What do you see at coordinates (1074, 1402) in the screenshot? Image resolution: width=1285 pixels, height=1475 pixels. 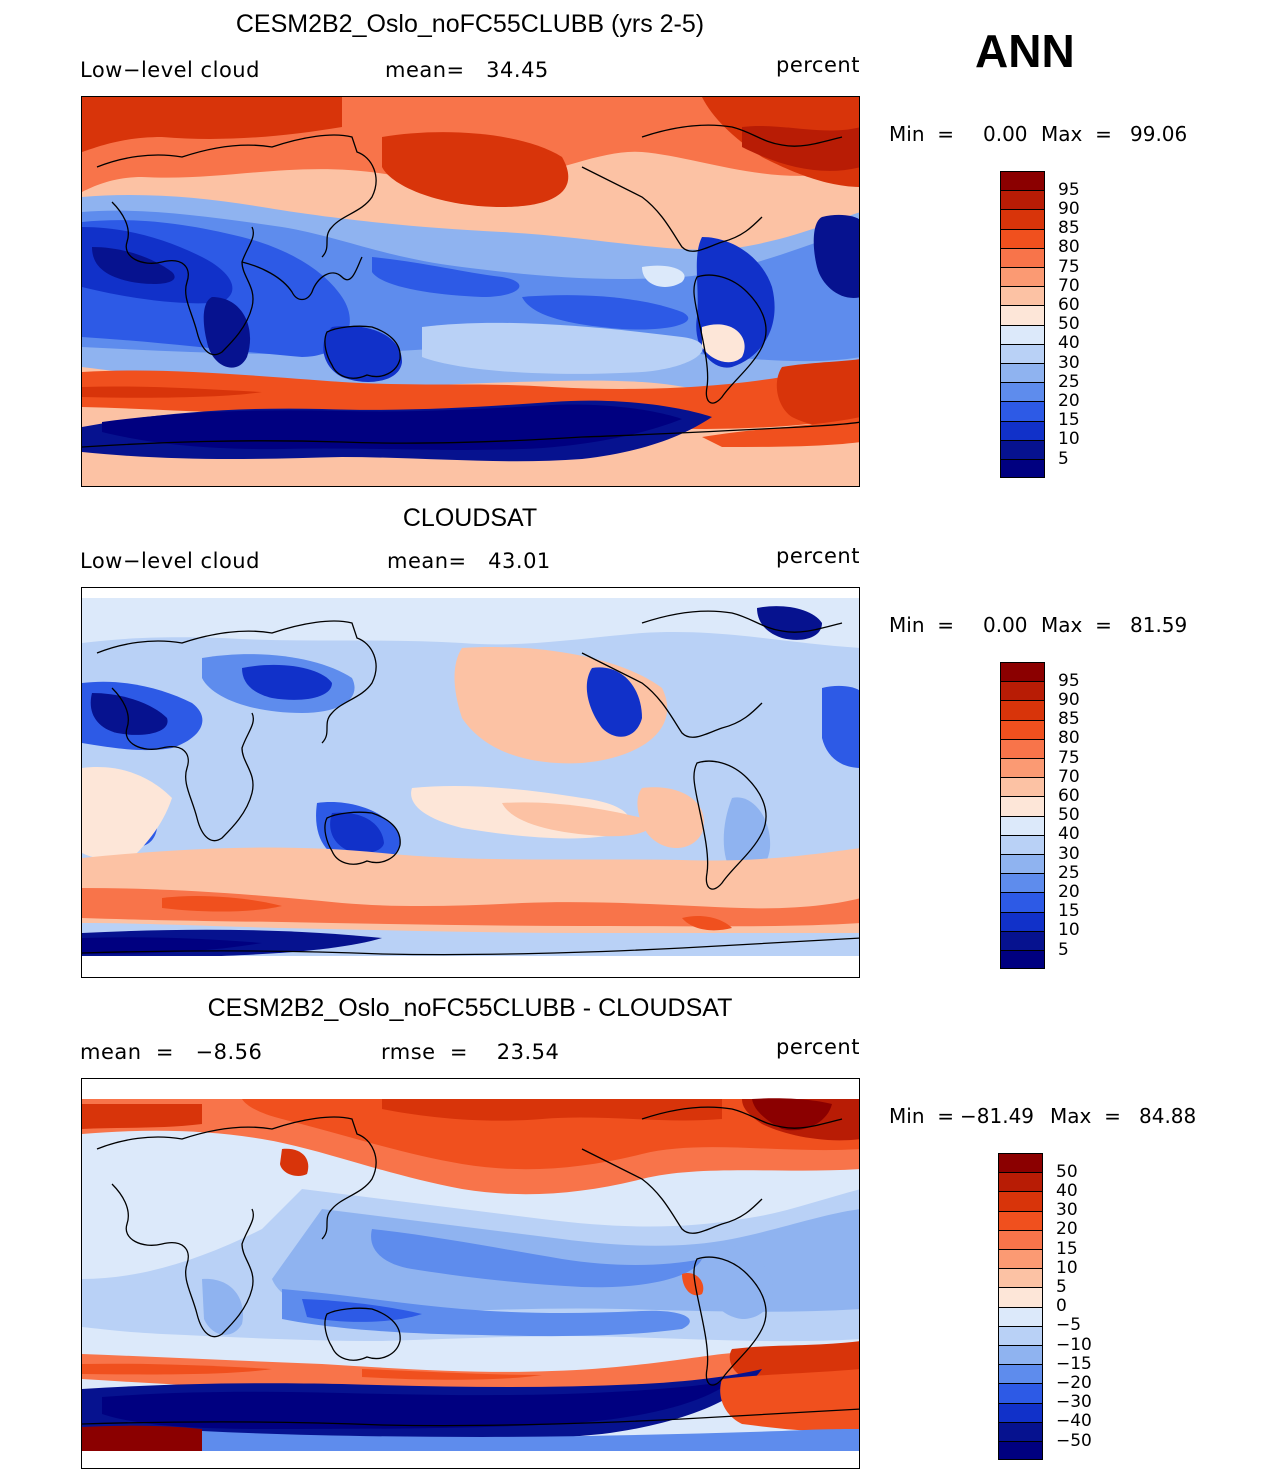 I see `colorbar-tick-label: −30` at bounding box center [1074, 1402].